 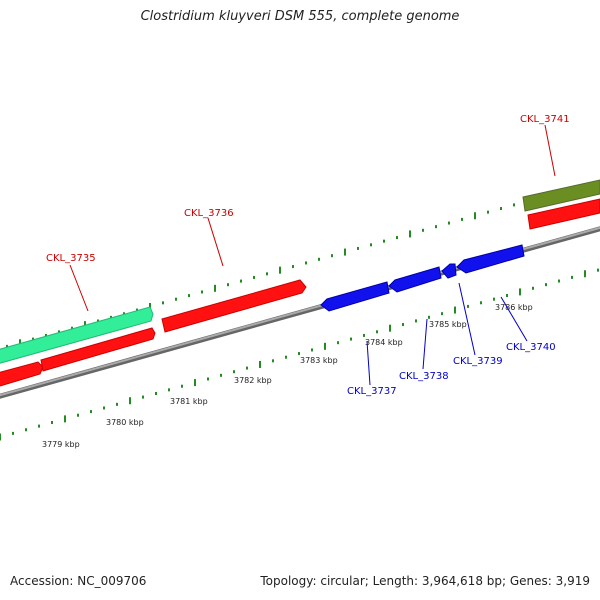 What do you see at coordinates (253, 380) in the screenshot?
I see `kbp-label: 3782 kbp` at bounding box center [253, 380].